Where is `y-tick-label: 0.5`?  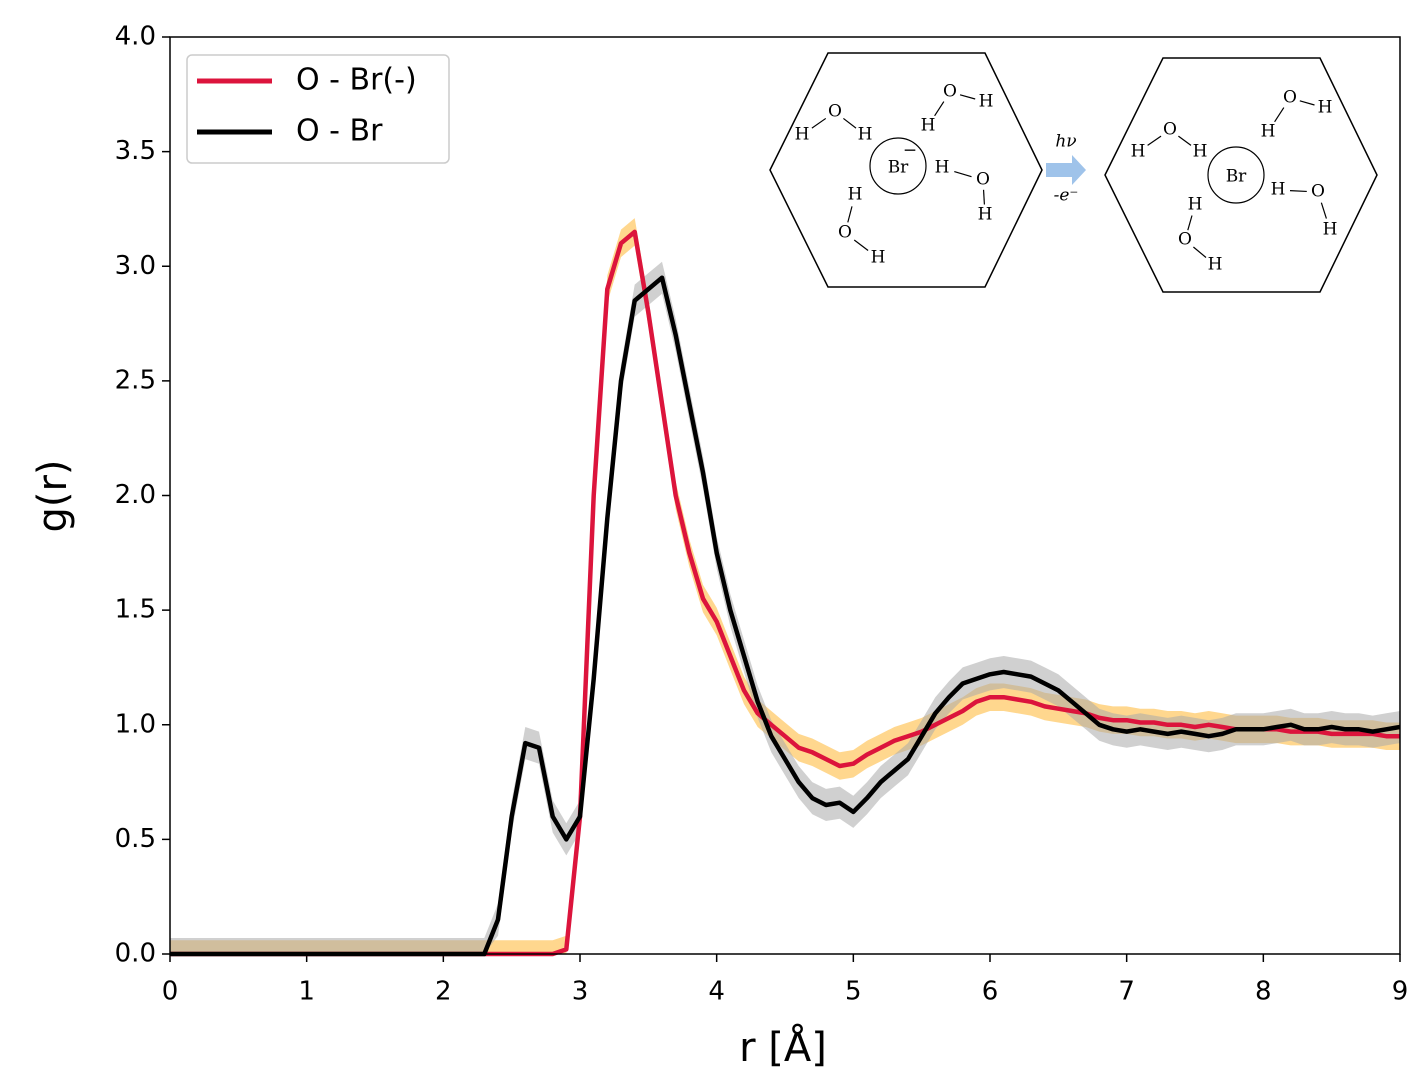
y-tick-label: 0.5 is located at coordinates (135, 839).